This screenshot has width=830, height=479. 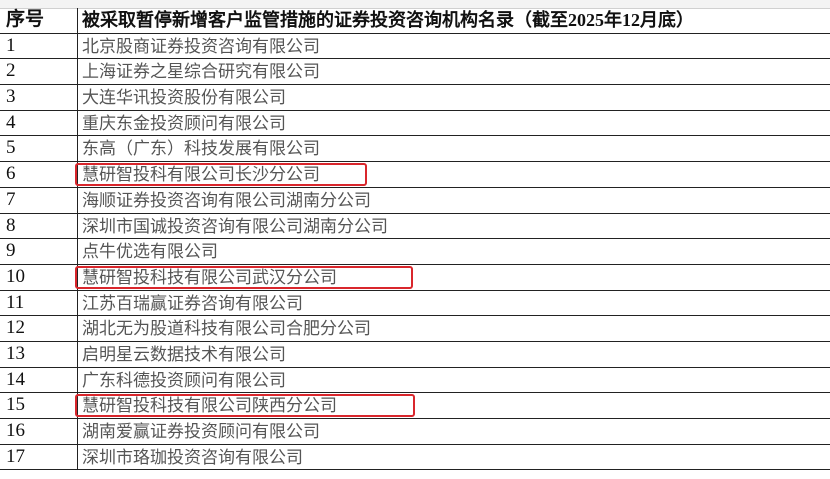 What do you see at coordinates (415, 123) in the screenshot?
I see `table-row: 4 重庆东金投资顾问有限公司` at bounding box center [415, 123].